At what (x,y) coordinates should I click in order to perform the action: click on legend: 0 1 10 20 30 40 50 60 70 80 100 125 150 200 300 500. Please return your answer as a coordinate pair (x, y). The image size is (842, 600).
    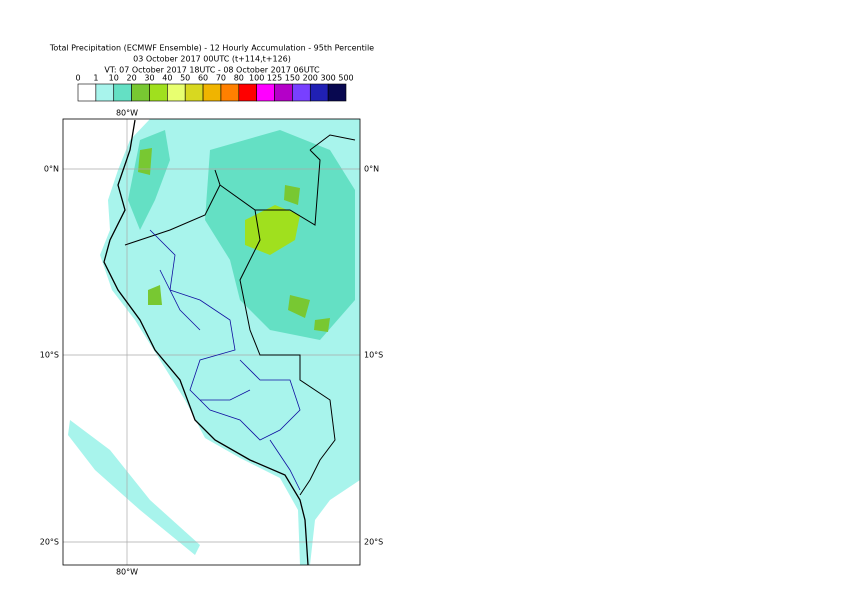
    Looking at the image, I should click on (214, 88).